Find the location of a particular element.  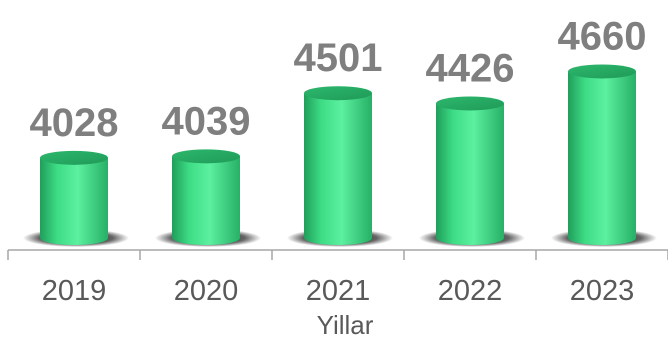

x-axis-ticks is located at coordinates (337, 255).